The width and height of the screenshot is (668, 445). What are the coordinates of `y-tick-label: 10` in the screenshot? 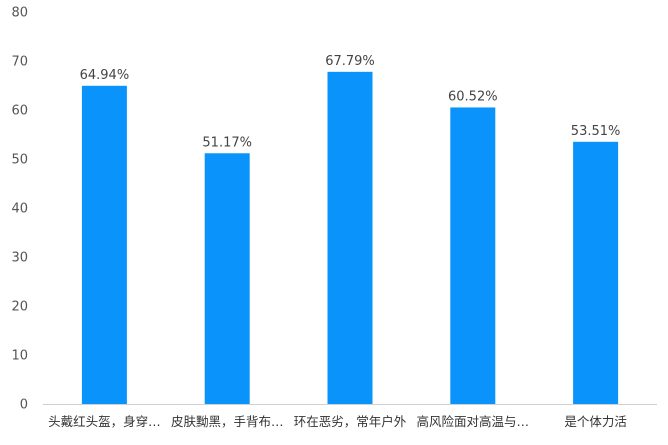 It's located at (19, 356).